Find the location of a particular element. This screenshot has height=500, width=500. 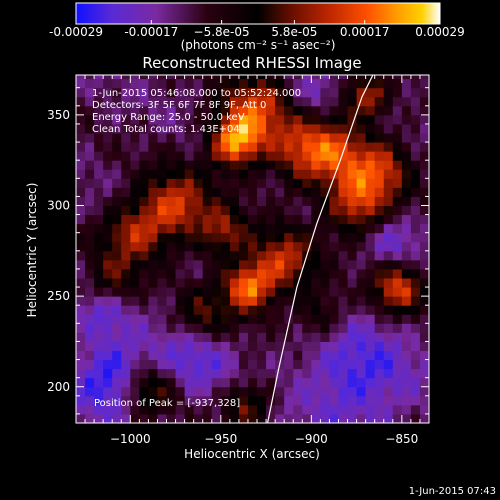

annotation-peak-position: Position of Peak = [-937,328] is located at coordinates (167, 403).